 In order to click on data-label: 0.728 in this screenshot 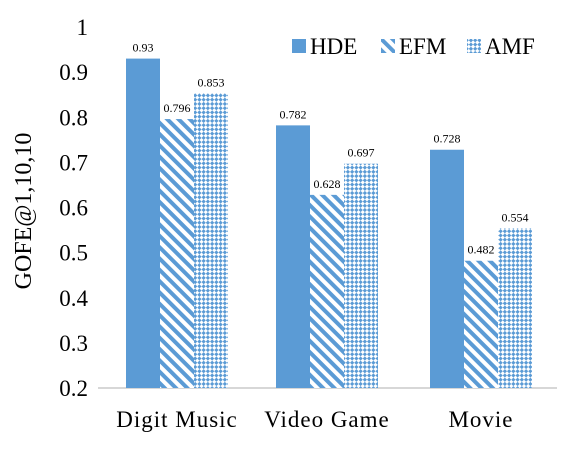, I will do `click(447, 139)`.